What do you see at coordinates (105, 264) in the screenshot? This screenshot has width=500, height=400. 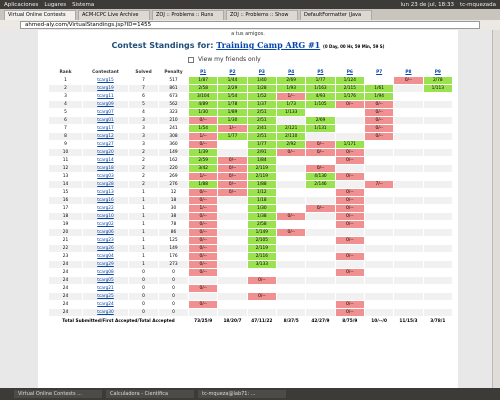 I see `contestant-link: tcarg29` at bounding box center [105, 264].